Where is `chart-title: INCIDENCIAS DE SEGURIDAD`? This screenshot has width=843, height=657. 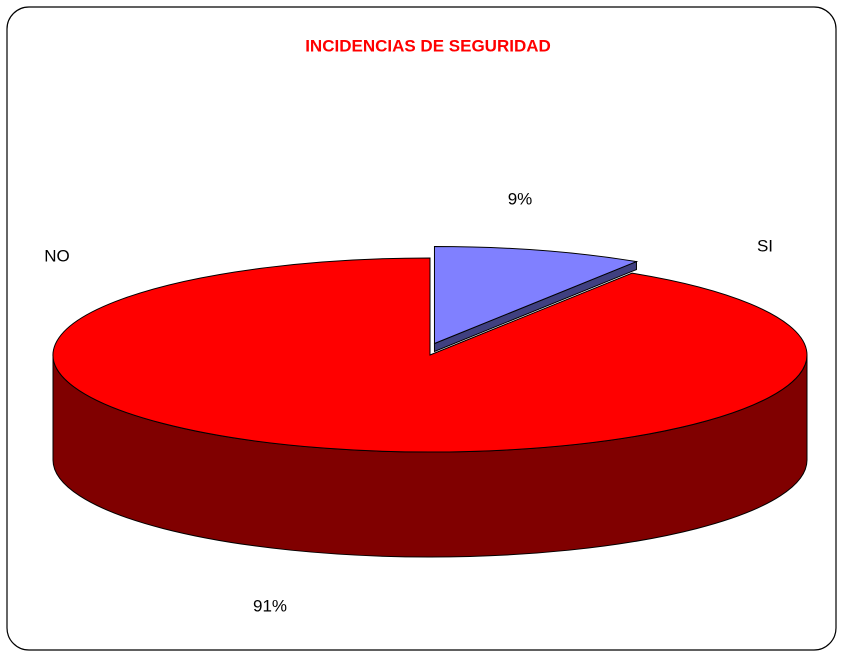 chart-title: INCIDENCIAS DE SEGURIDAD is located at coordinates (428, 45).